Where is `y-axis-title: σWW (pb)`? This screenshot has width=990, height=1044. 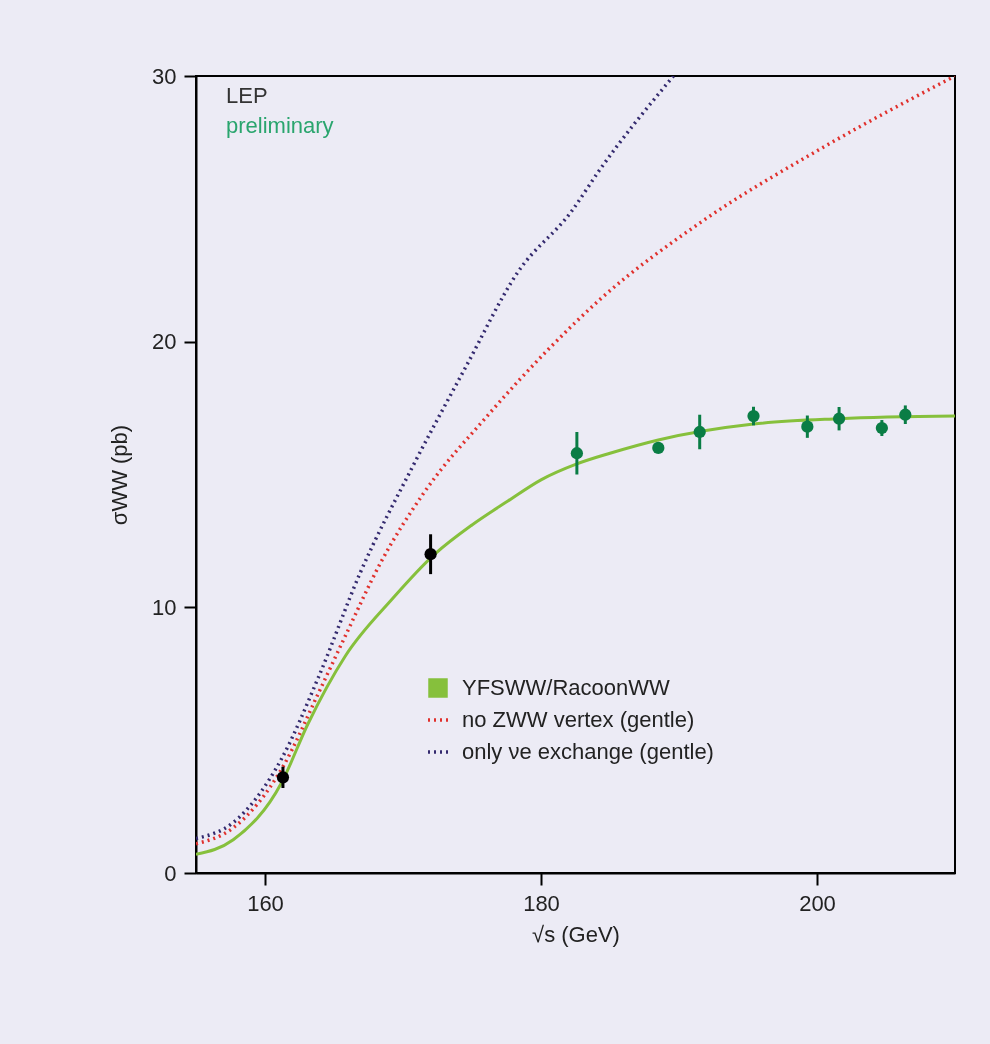 y-axis-title: σWW (pb) is located at coordinates (120, 475).